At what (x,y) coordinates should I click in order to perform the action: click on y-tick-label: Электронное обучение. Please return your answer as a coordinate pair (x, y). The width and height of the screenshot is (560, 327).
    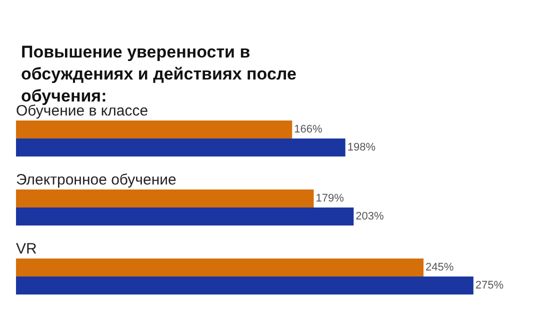
    Looking at the image, I should click on (96, 180).